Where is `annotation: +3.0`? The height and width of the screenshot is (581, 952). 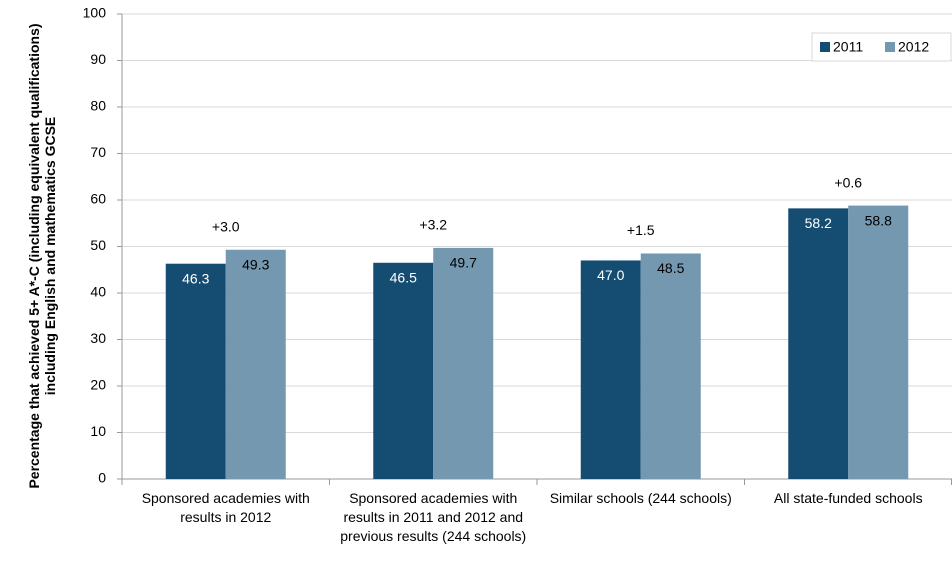 annotation: +3.0 is located at coordinates (226, 226).